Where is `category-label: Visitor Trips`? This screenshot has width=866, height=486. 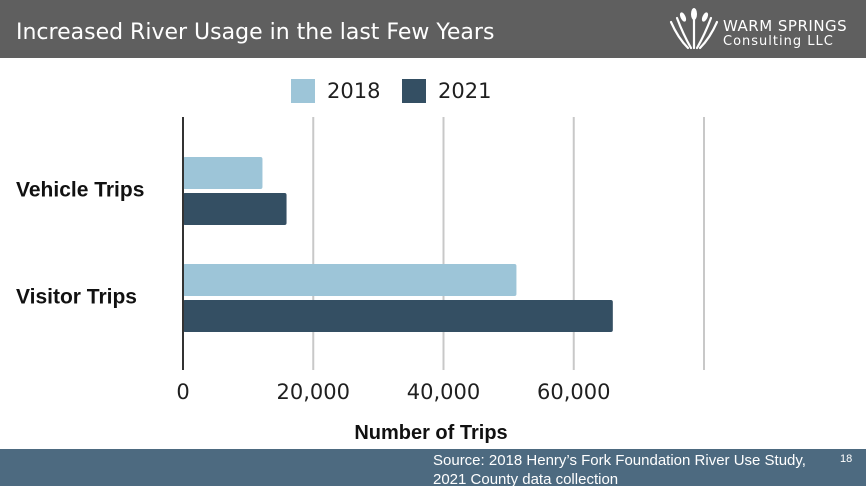 category-label: Visitor Trips is located at coordinates (76, 297).